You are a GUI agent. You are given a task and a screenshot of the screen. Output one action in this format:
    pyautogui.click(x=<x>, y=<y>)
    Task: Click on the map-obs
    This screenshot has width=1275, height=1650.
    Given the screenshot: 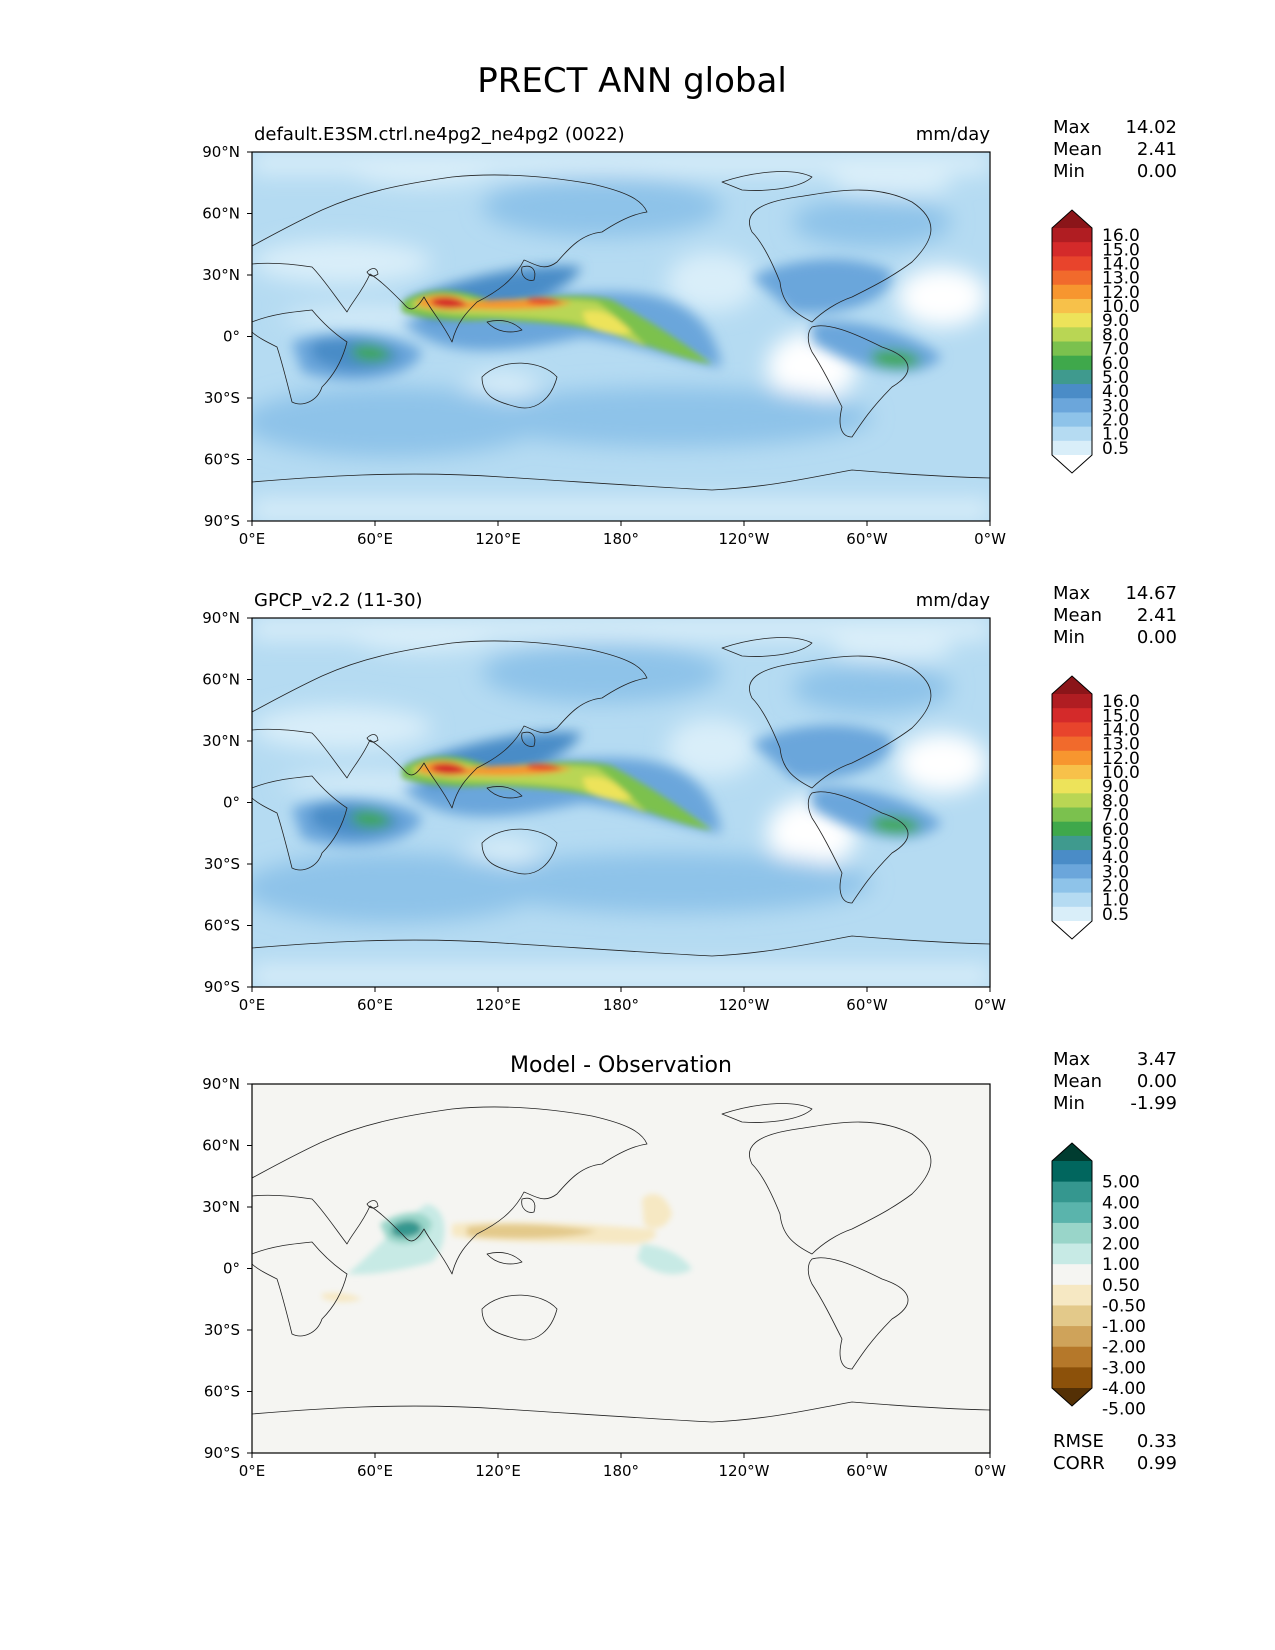 What is the action you would take?
    pyautogui.click(x=621, y=802)
    